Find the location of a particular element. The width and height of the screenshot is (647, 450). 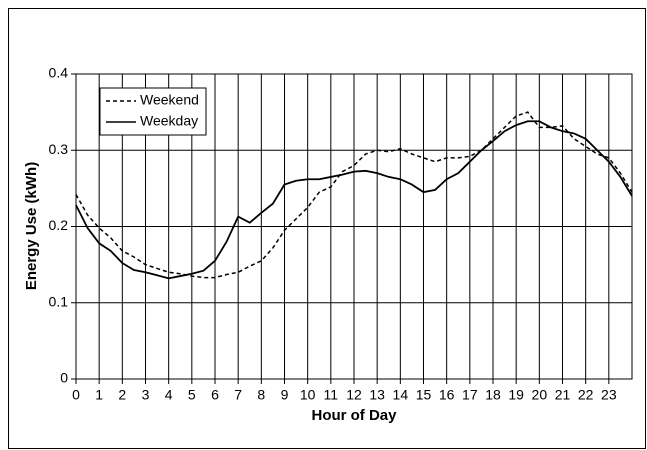

x-tick-label: 18 is located at coordinates (493, 395).